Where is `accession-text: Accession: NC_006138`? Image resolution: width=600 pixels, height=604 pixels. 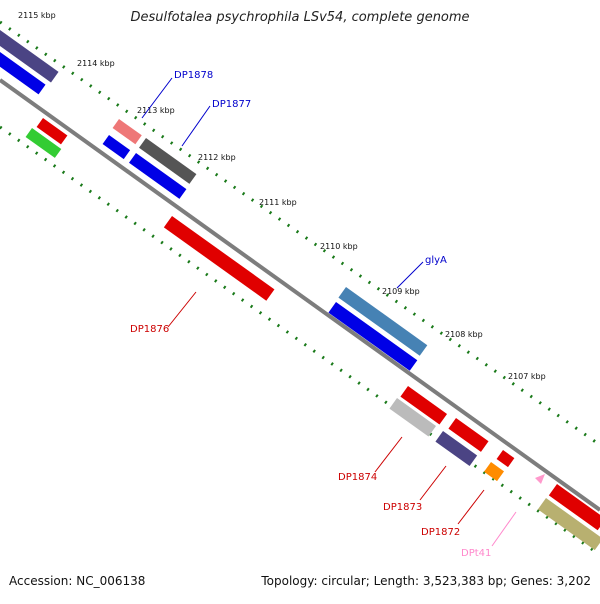
accession-text: Accession: NC_006138 is located at coordinates (77, 581).